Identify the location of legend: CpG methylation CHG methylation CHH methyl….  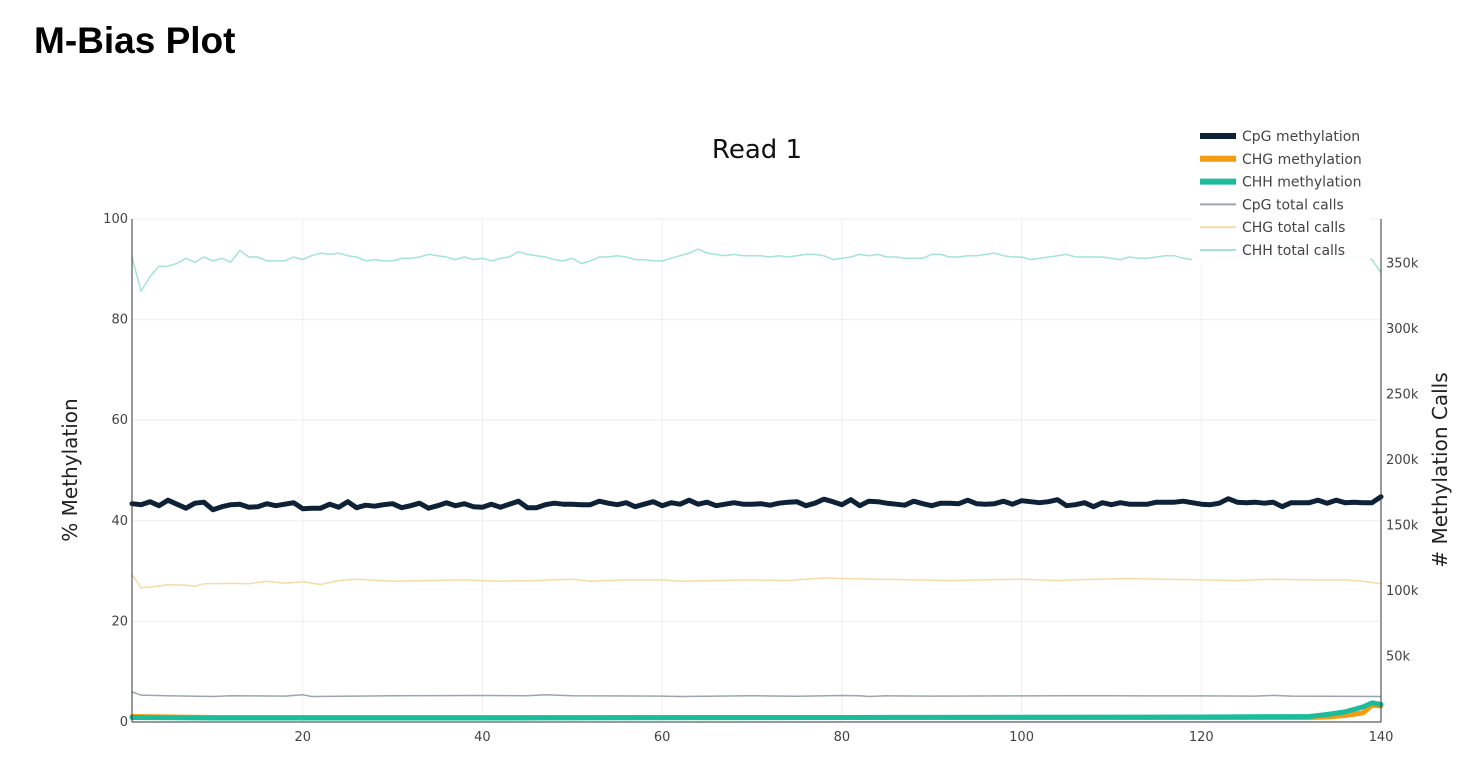
(1281, 194).